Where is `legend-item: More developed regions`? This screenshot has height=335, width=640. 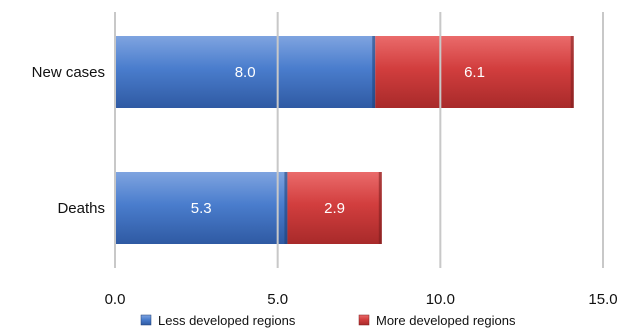 legend-item: More developed regions is located at coordinates (437, 320).